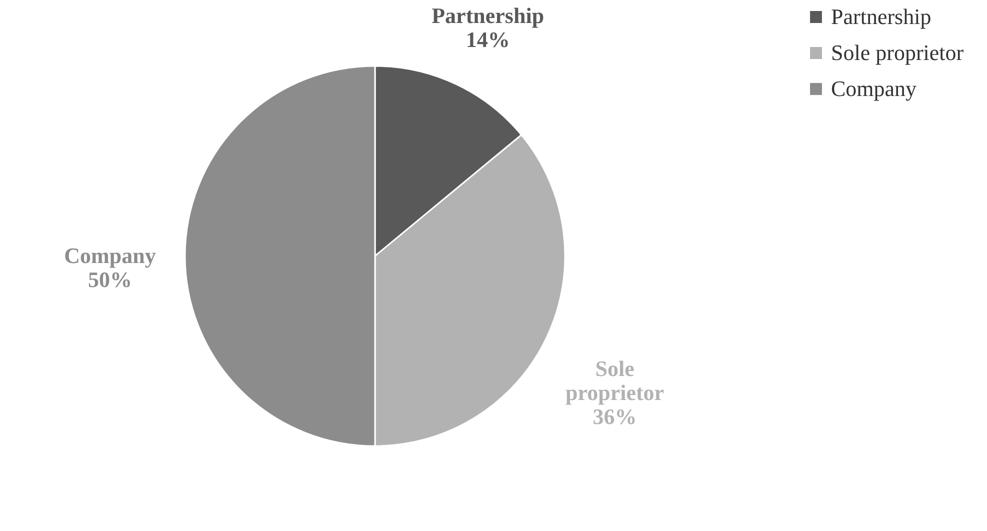  Describe the element at coordinates (488, 15) in the screenshot. I see `slice-label: Partnership` at that location.